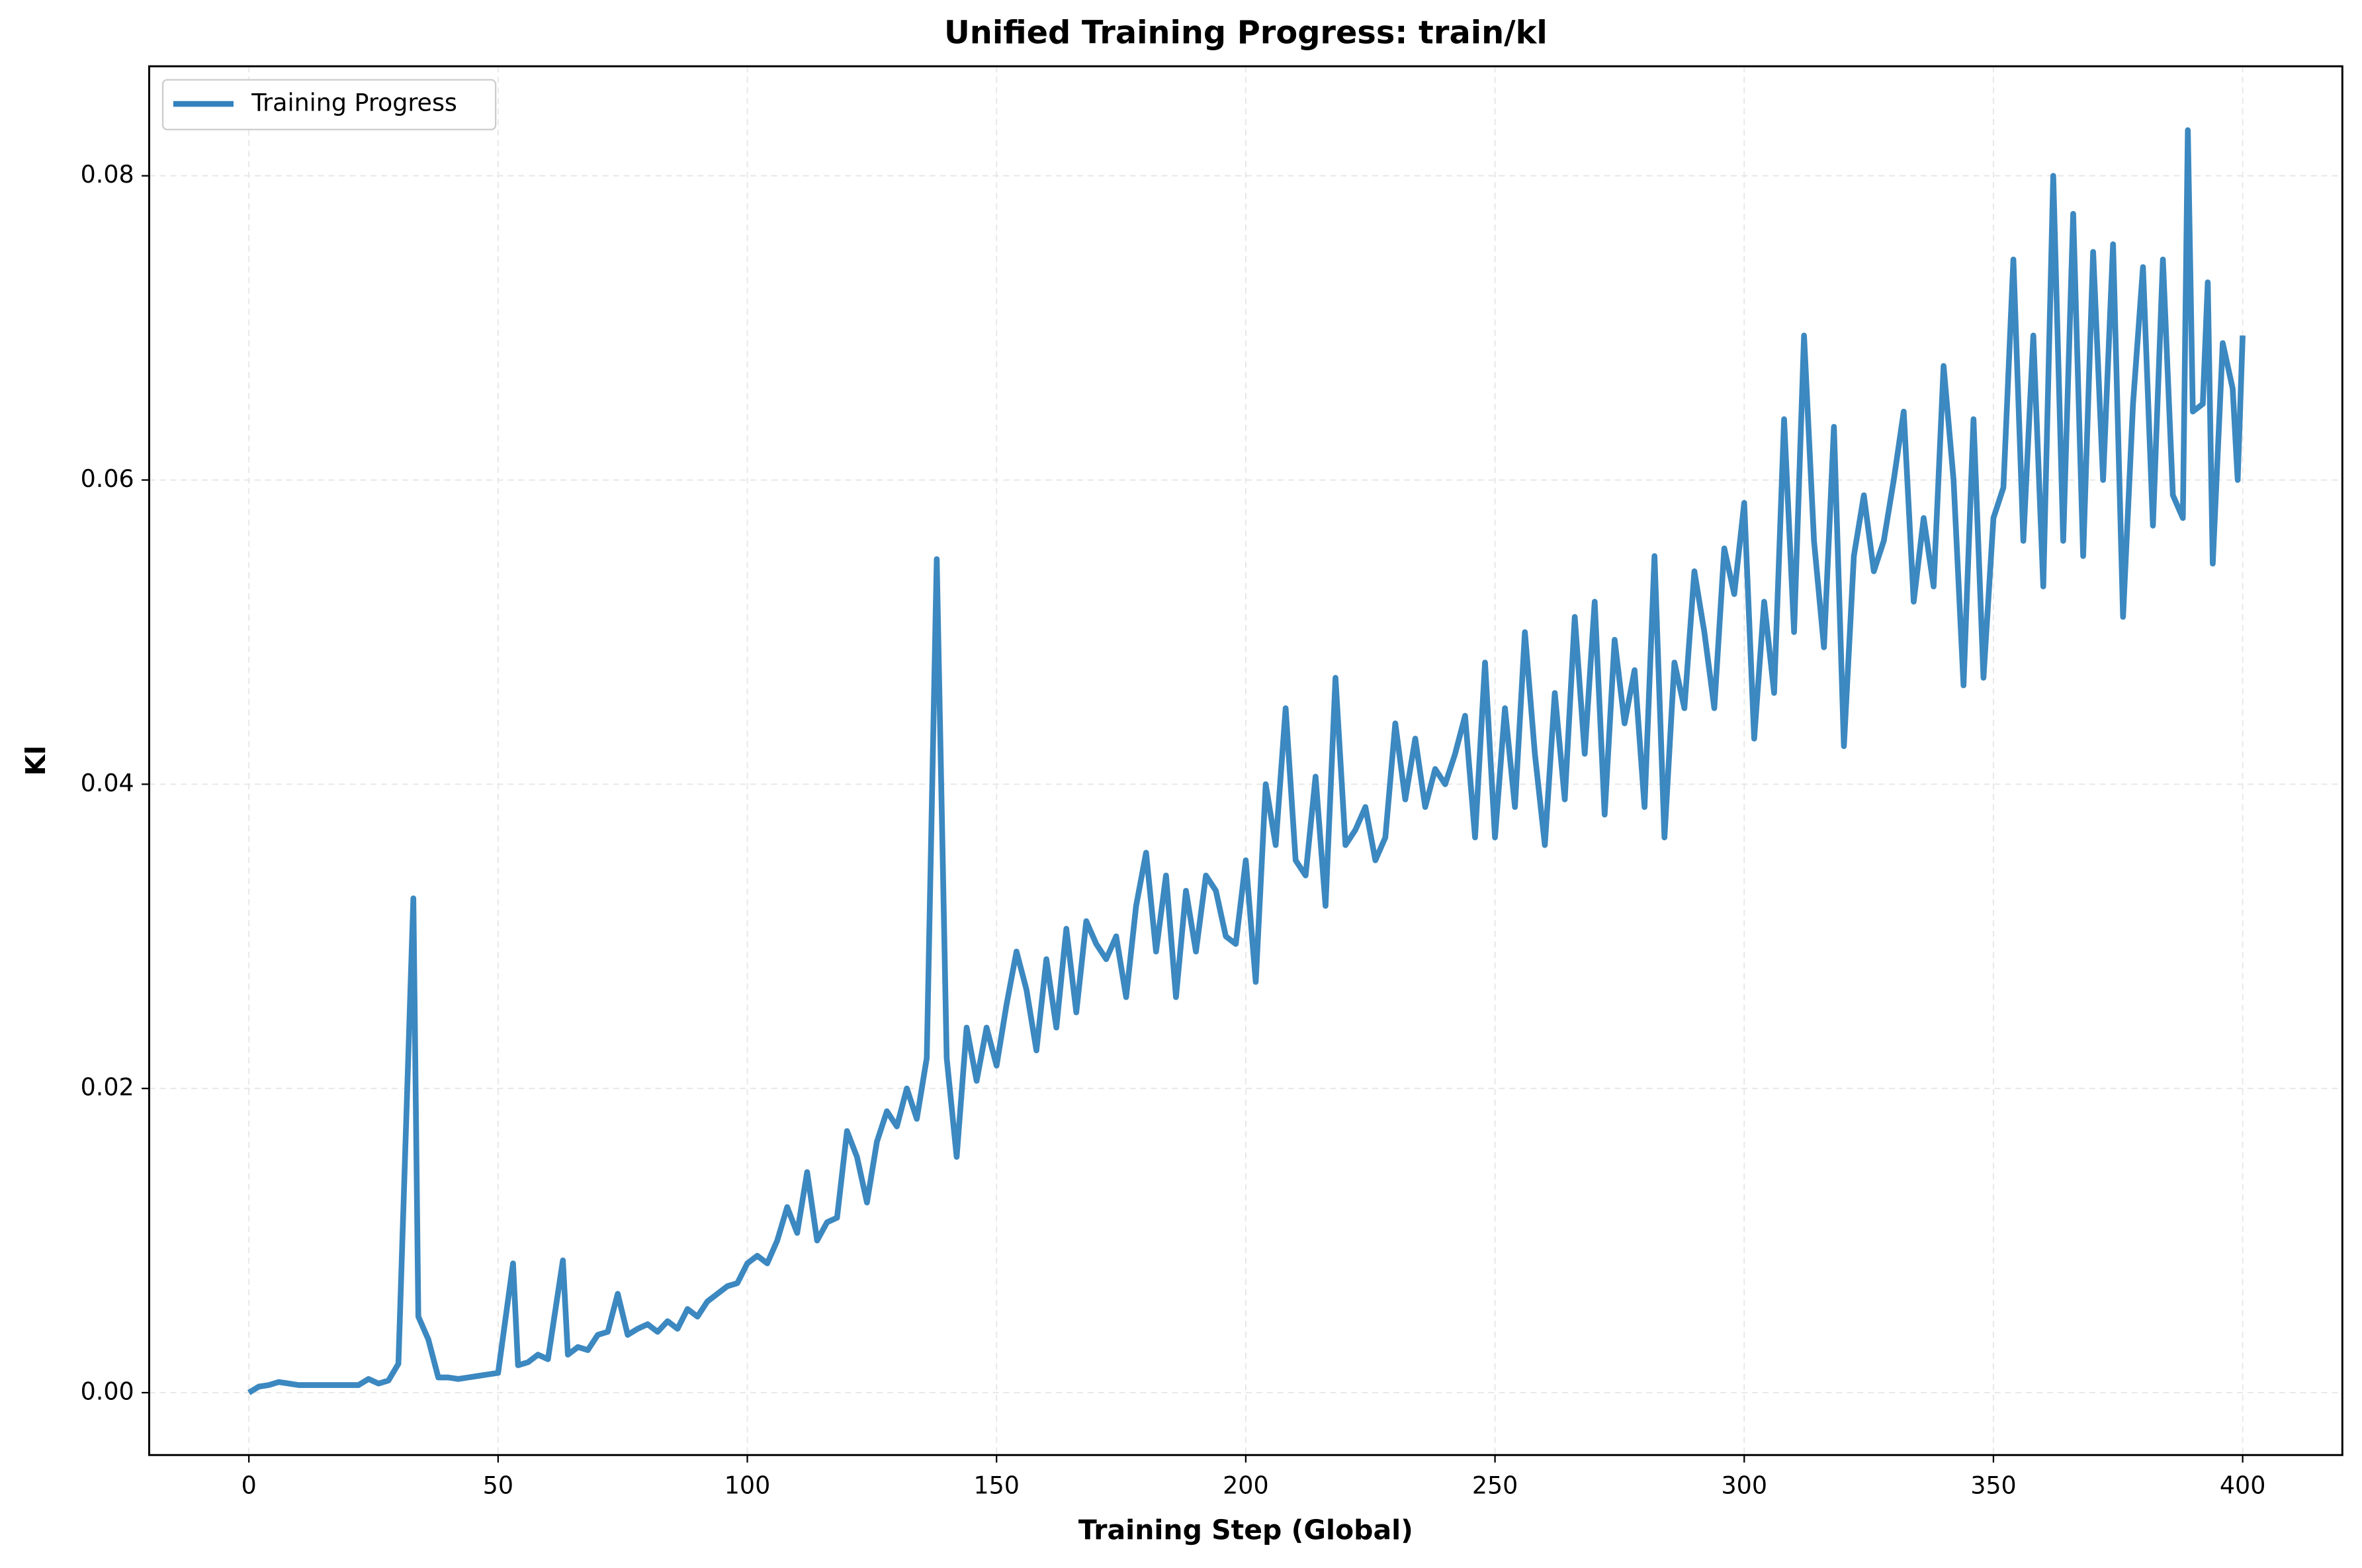  What do you see at coordinates (107, 1088) in the screenshot?
I see `y-tick-label: 0.02` at bounding box center [107, 1088].